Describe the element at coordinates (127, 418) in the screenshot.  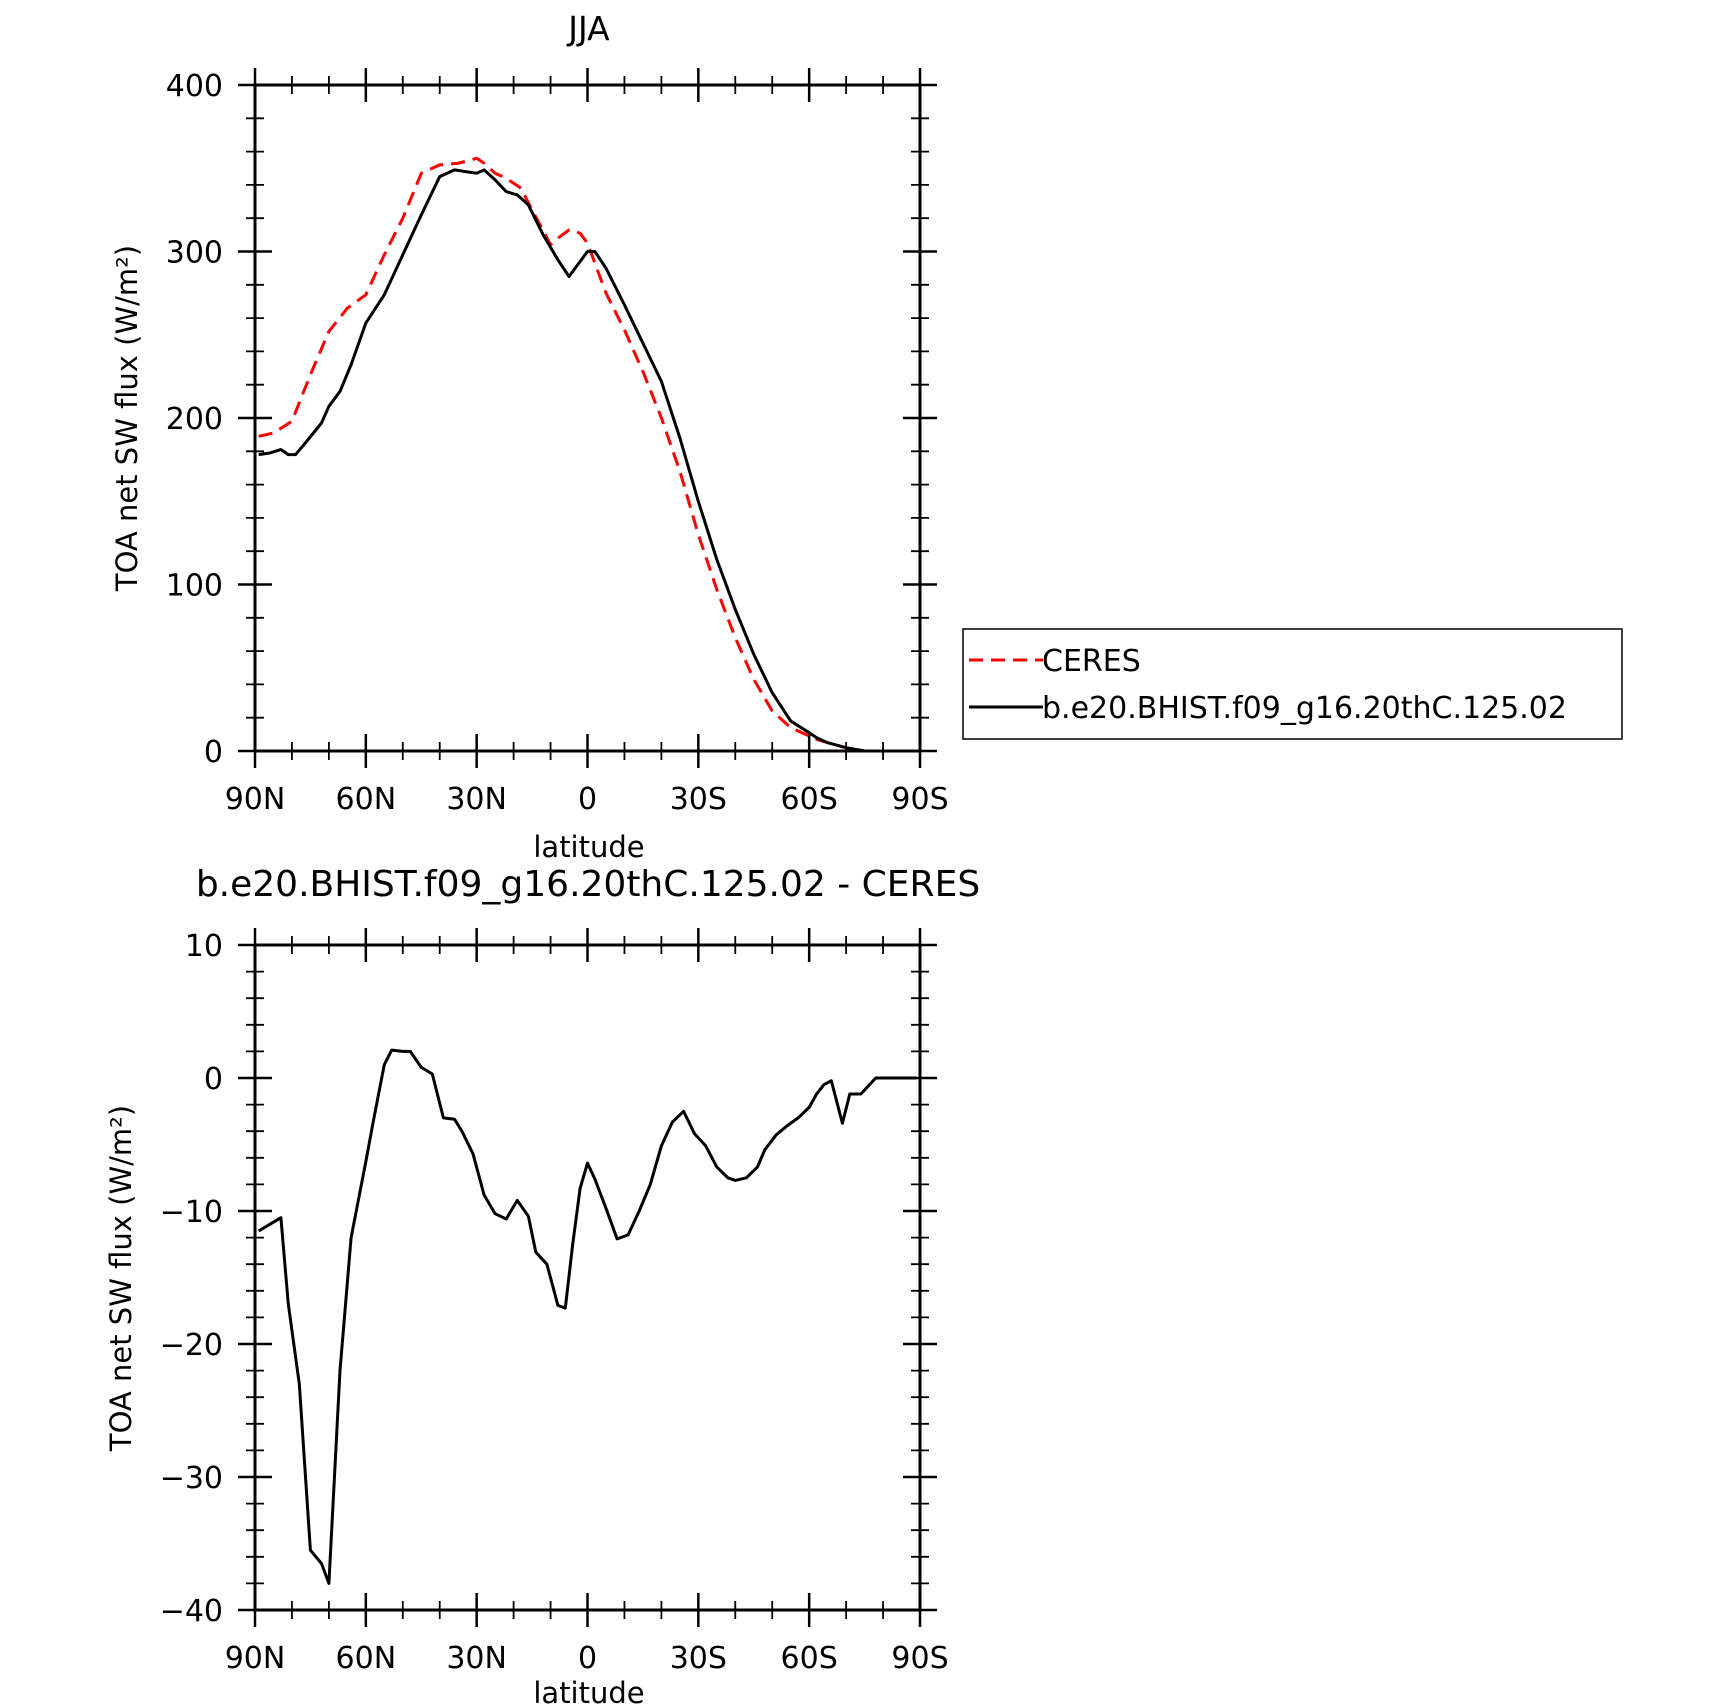
I see `top-y-axis-label: TOA net SW flux (W/m²)` at that location.